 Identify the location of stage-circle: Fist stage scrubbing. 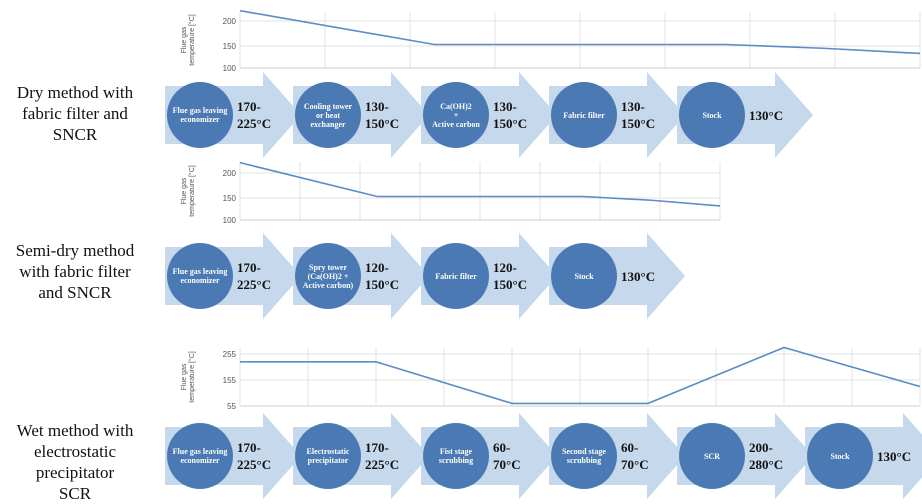
(456, 456).